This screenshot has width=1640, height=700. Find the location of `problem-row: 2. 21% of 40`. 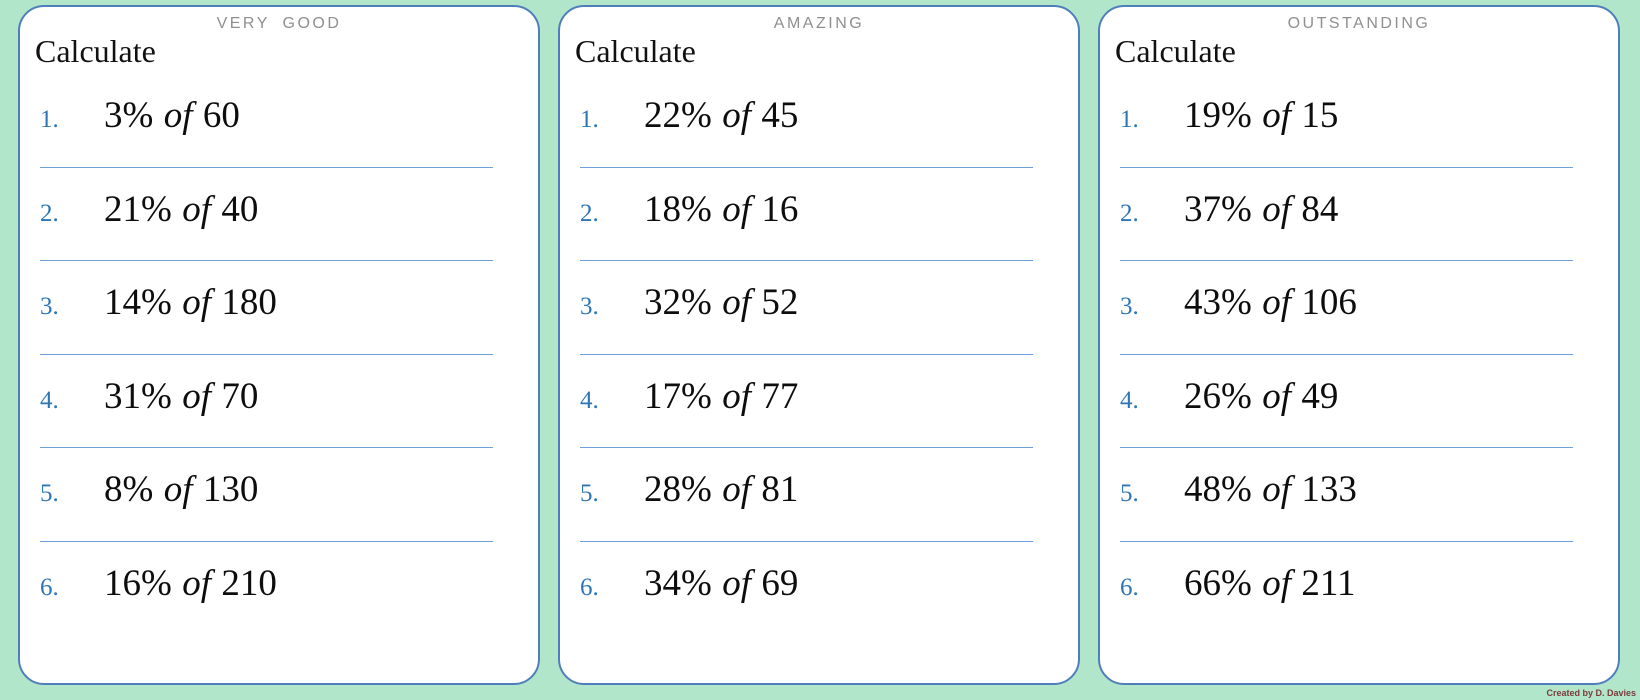

problem-row: 2. 21% of 40 is located at coordinates (266, 215).